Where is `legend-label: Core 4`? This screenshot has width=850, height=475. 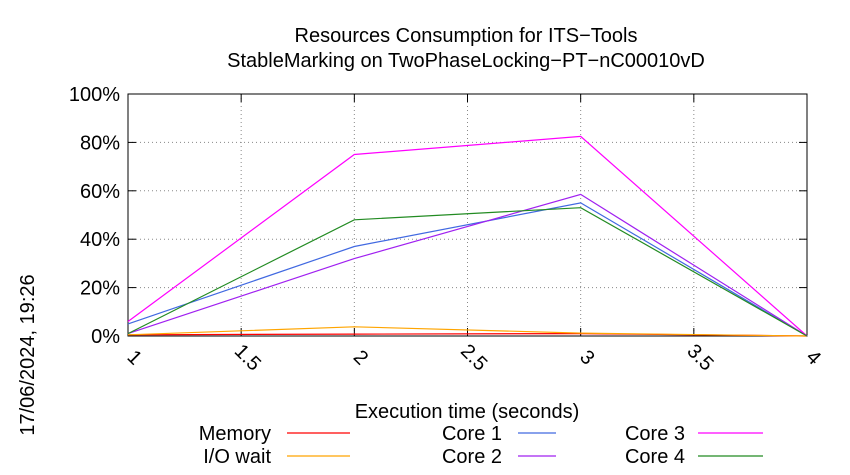 legend-label: Core 4 is located at coordinates (655, 457).